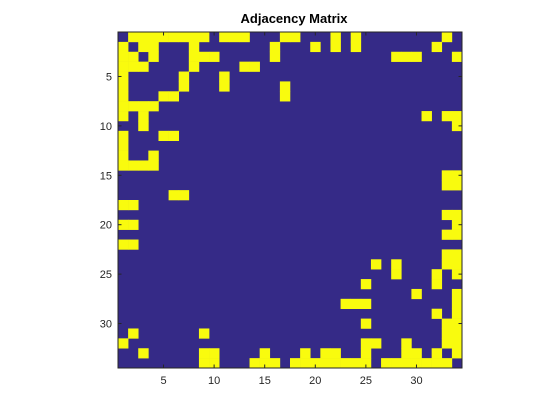 Image resolution: width=560 pixels, height=420 pixels. What do you see at coordinates (106, 275) in the screenshot?
I see `y-tick-label: 25` at bounding box center [106, 275].